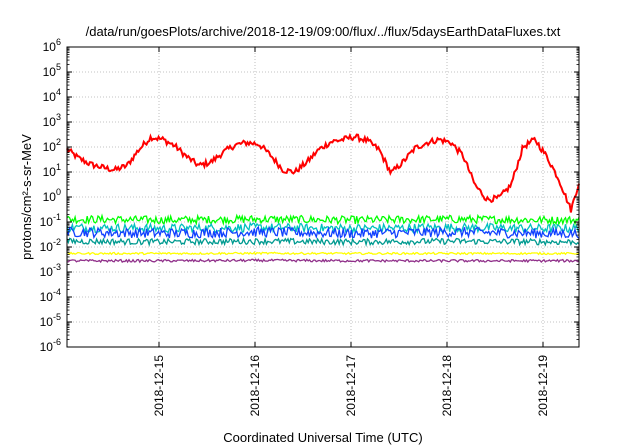  What do you see at coordinates (50, 220) in the screenshot?
I see `y-tick-label: 10⁻¹` at bounding box center [50, 220].